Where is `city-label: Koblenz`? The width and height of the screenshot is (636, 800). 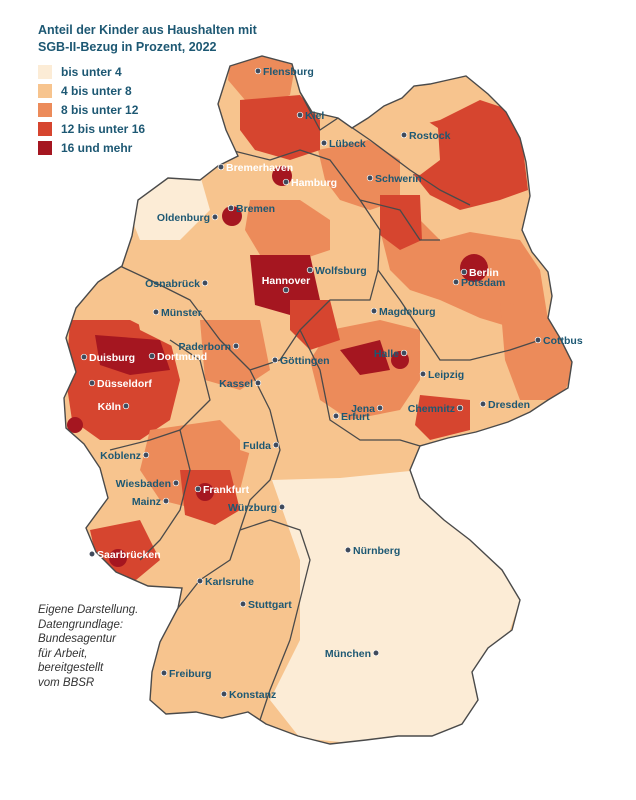 city-label: Koblenz is located at coordinates (120, 456).